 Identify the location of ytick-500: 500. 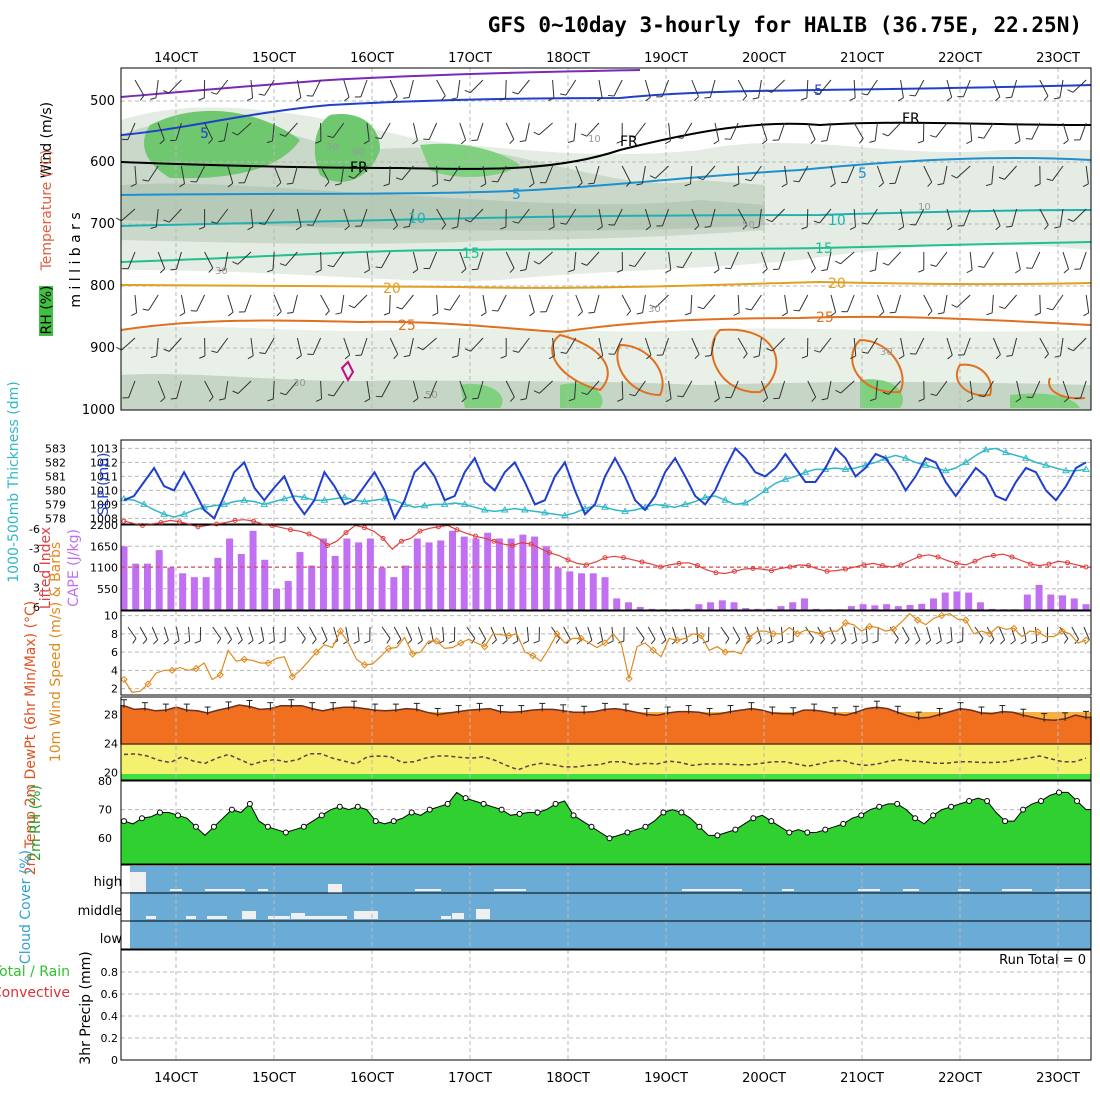
(102, 101).